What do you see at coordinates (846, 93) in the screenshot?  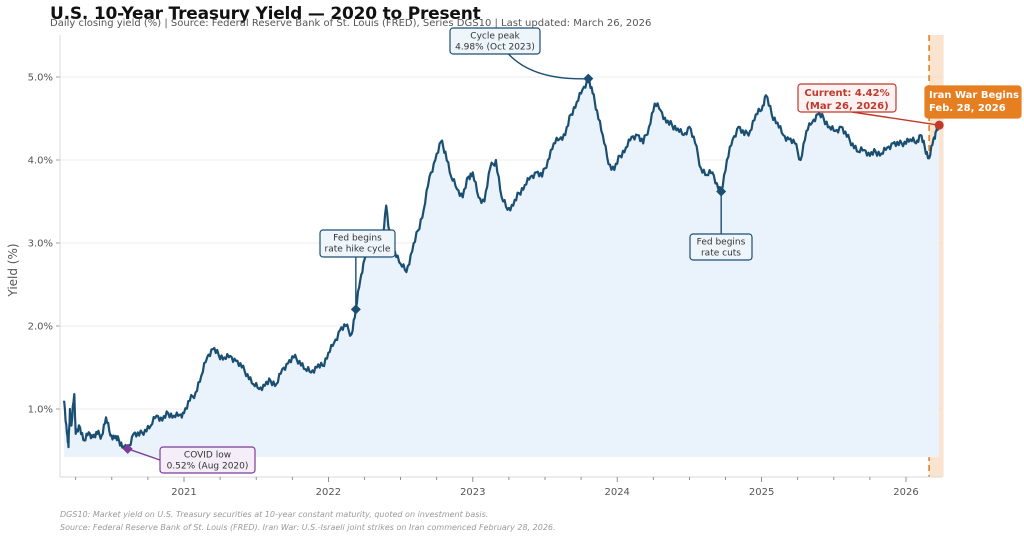 I see `annotation-text: Current: 4.42%` at bounding box center [846, 93].